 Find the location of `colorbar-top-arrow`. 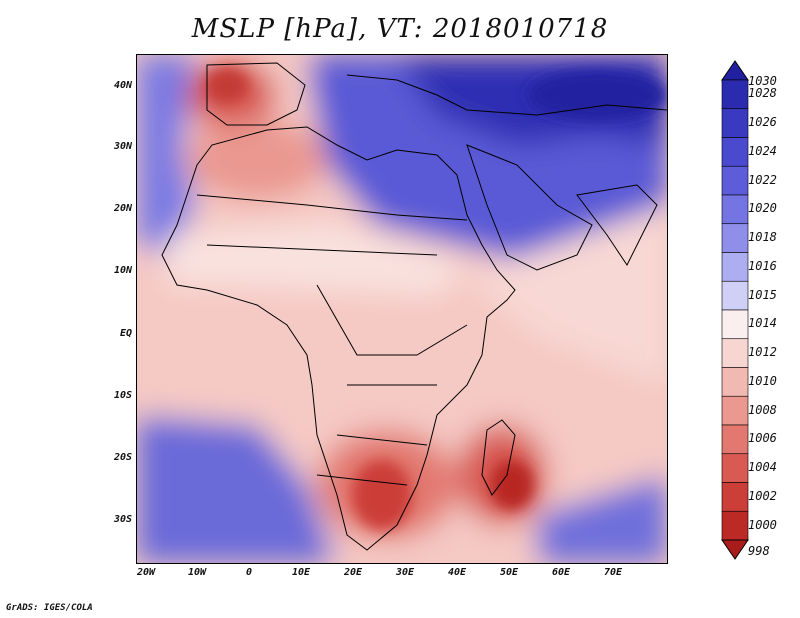

colorbar-top-arrow is located at coordinates (735, 70).